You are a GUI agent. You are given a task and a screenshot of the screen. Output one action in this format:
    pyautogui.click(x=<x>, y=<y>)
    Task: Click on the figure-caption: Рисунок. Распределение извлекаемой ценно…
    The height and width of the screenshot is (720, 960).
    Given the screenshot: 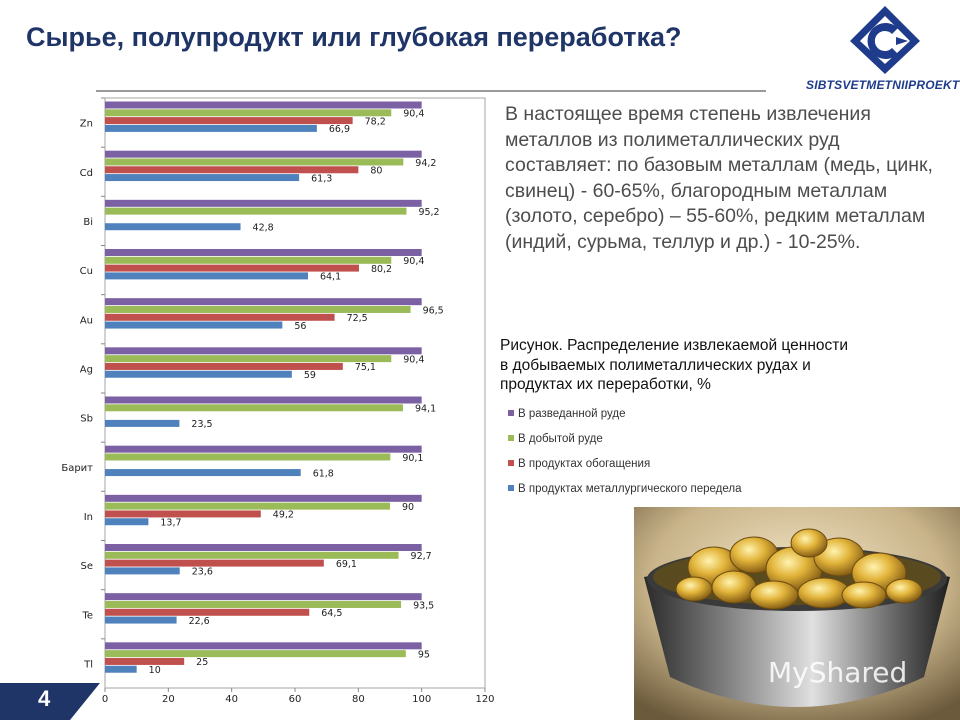 What is the action you would take?
    pyautogui.click(x=674, y=365)
    